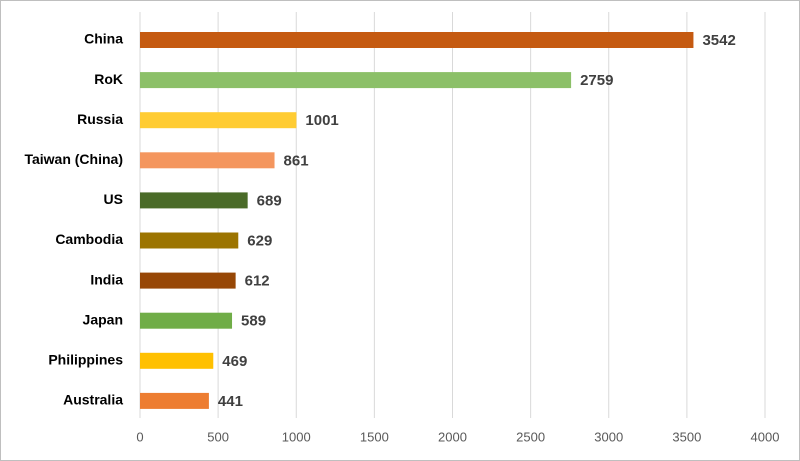 Image resolution: width=800 pixels, height=461 pixels. I want to click on data-label: 612, so click(257, 281).